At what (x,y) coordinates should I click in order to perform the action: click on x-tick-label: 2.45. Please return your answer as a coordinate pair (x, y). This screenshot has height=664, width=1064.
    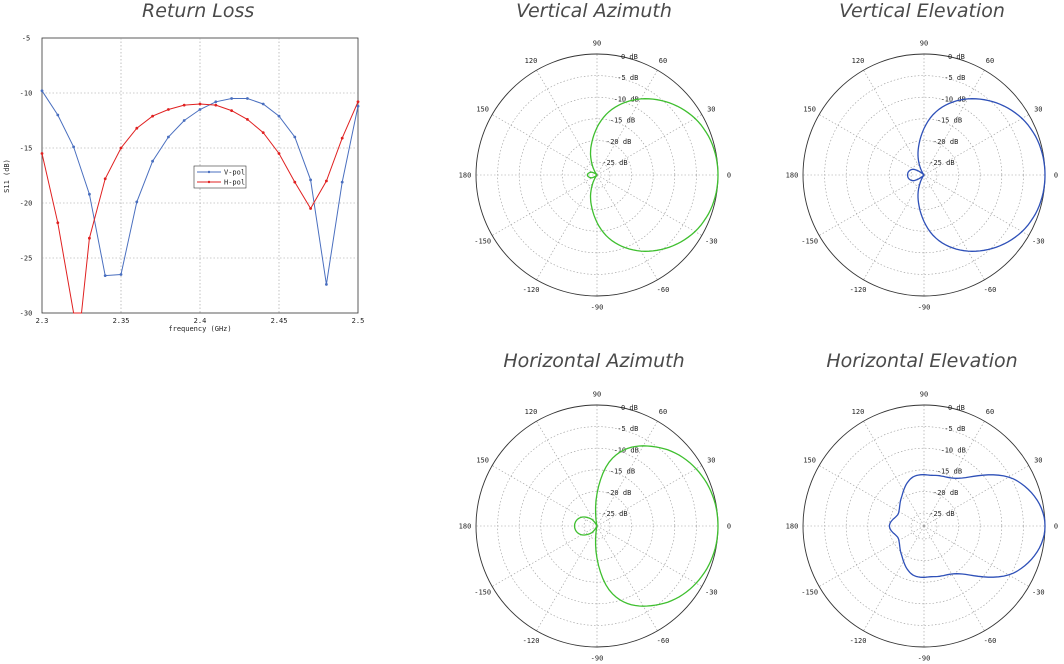
    Looking at the image, I should click on (279, 321).